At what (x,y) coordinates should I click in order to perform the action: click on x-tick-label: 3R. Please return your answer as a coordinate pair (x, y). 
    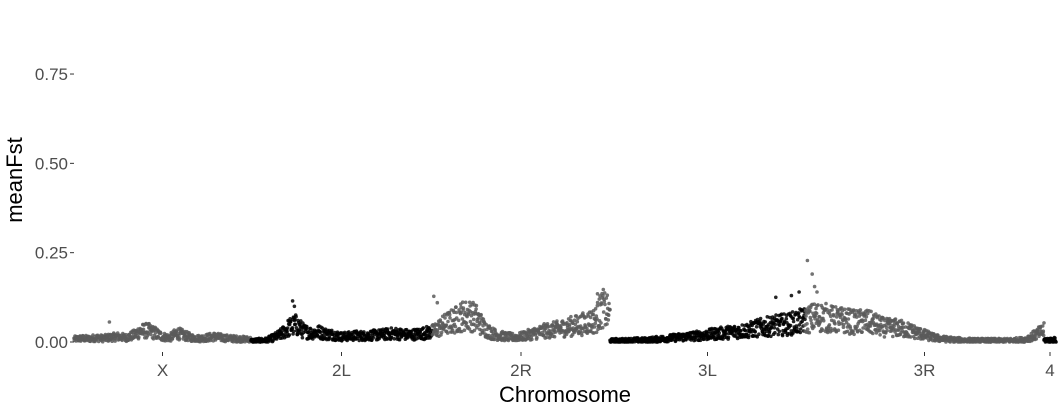
    Looking at the image, I should click on (925, 370).